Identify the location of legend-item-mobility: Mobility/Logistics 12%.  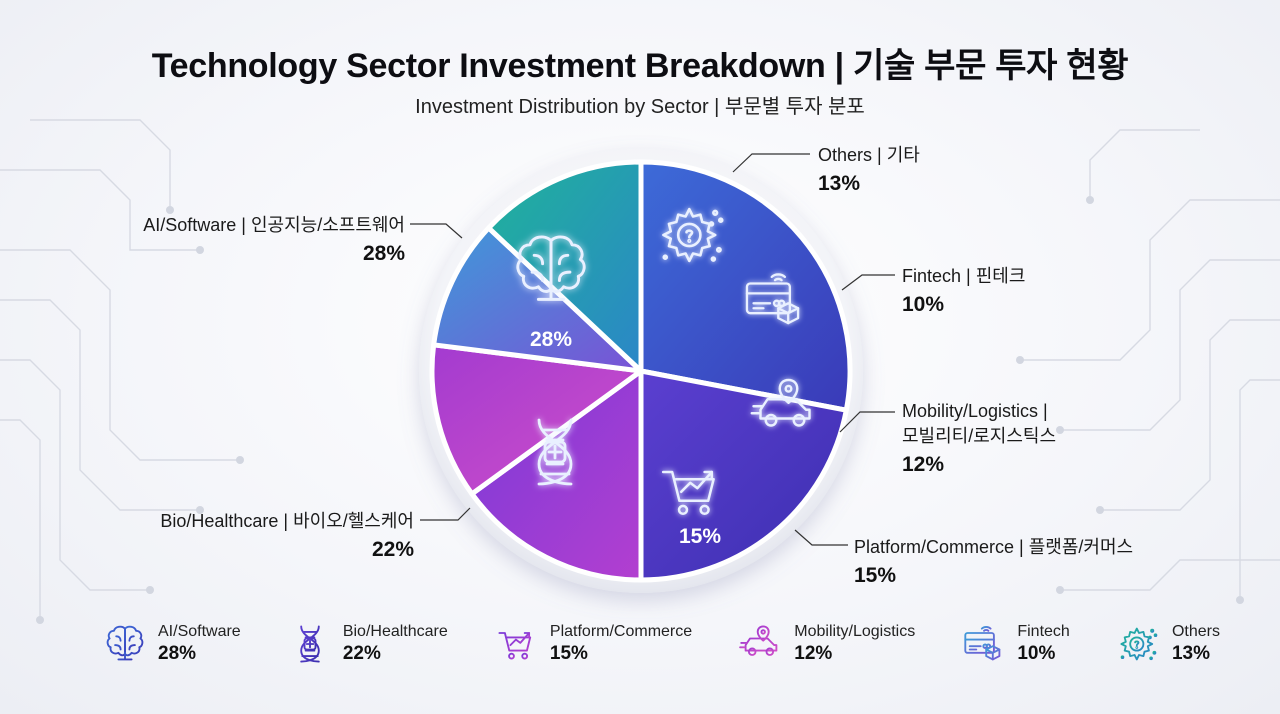
(825, 650).